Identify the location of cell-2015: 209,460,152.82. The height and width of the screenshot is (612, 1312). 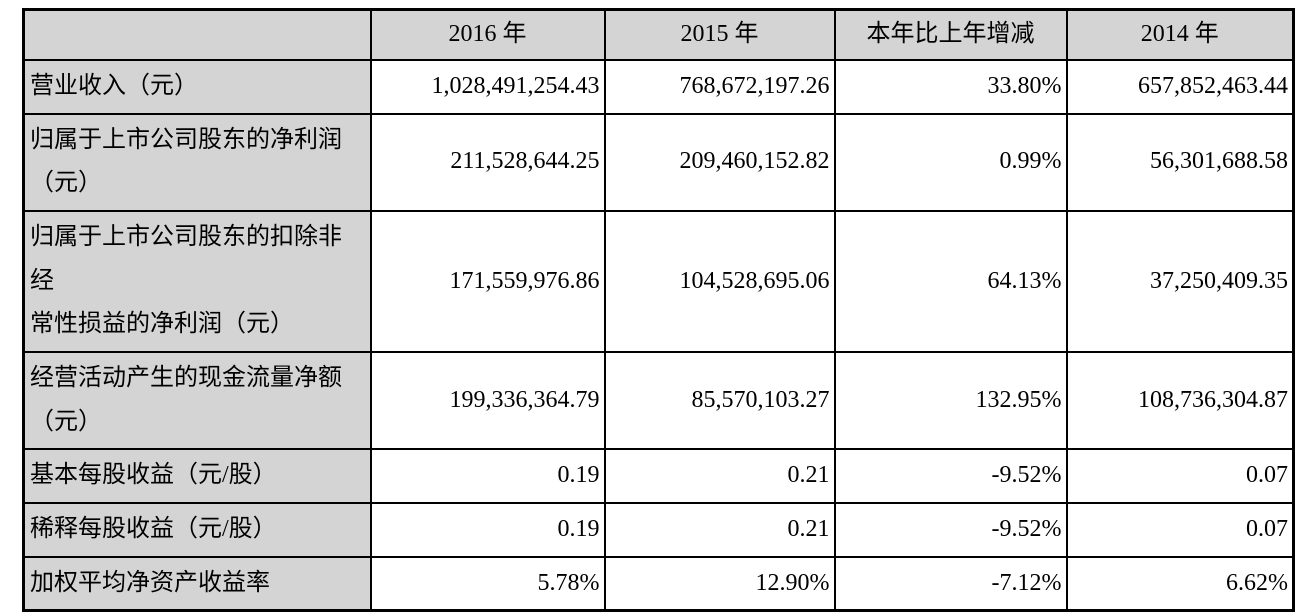
(719, 162).